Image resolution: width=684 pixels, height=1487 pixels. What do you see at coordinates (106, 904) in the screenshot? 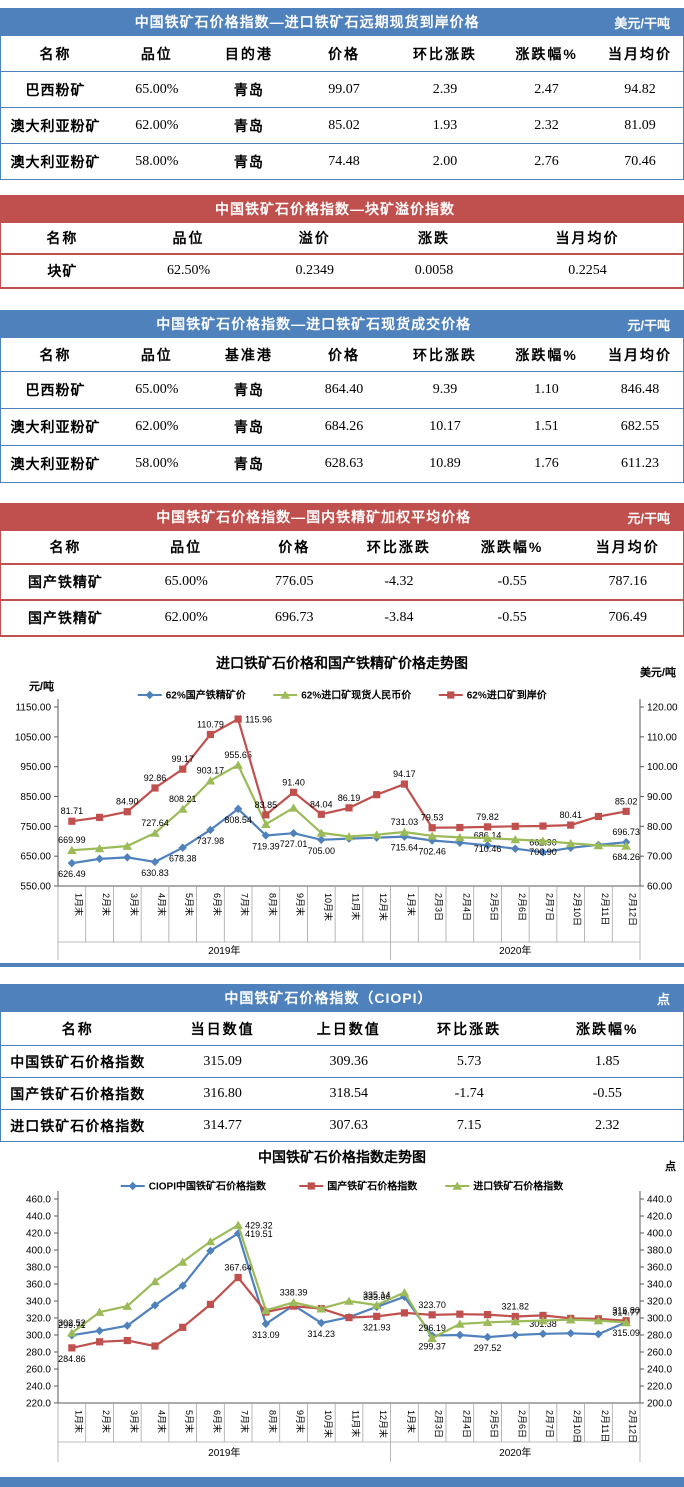
I see `svg-text: 2月末` at bounding box center [106, 904].